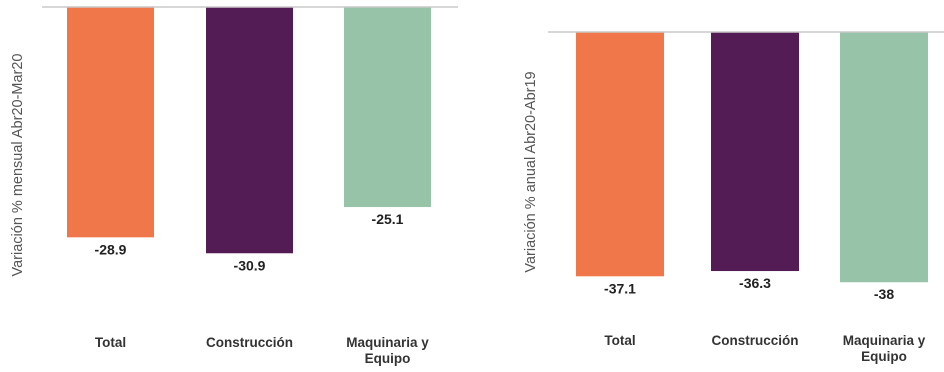  Describe the element at coordinates (249, 342) in the screenshot. I see `category-label-0-1: Construcción` at that location.